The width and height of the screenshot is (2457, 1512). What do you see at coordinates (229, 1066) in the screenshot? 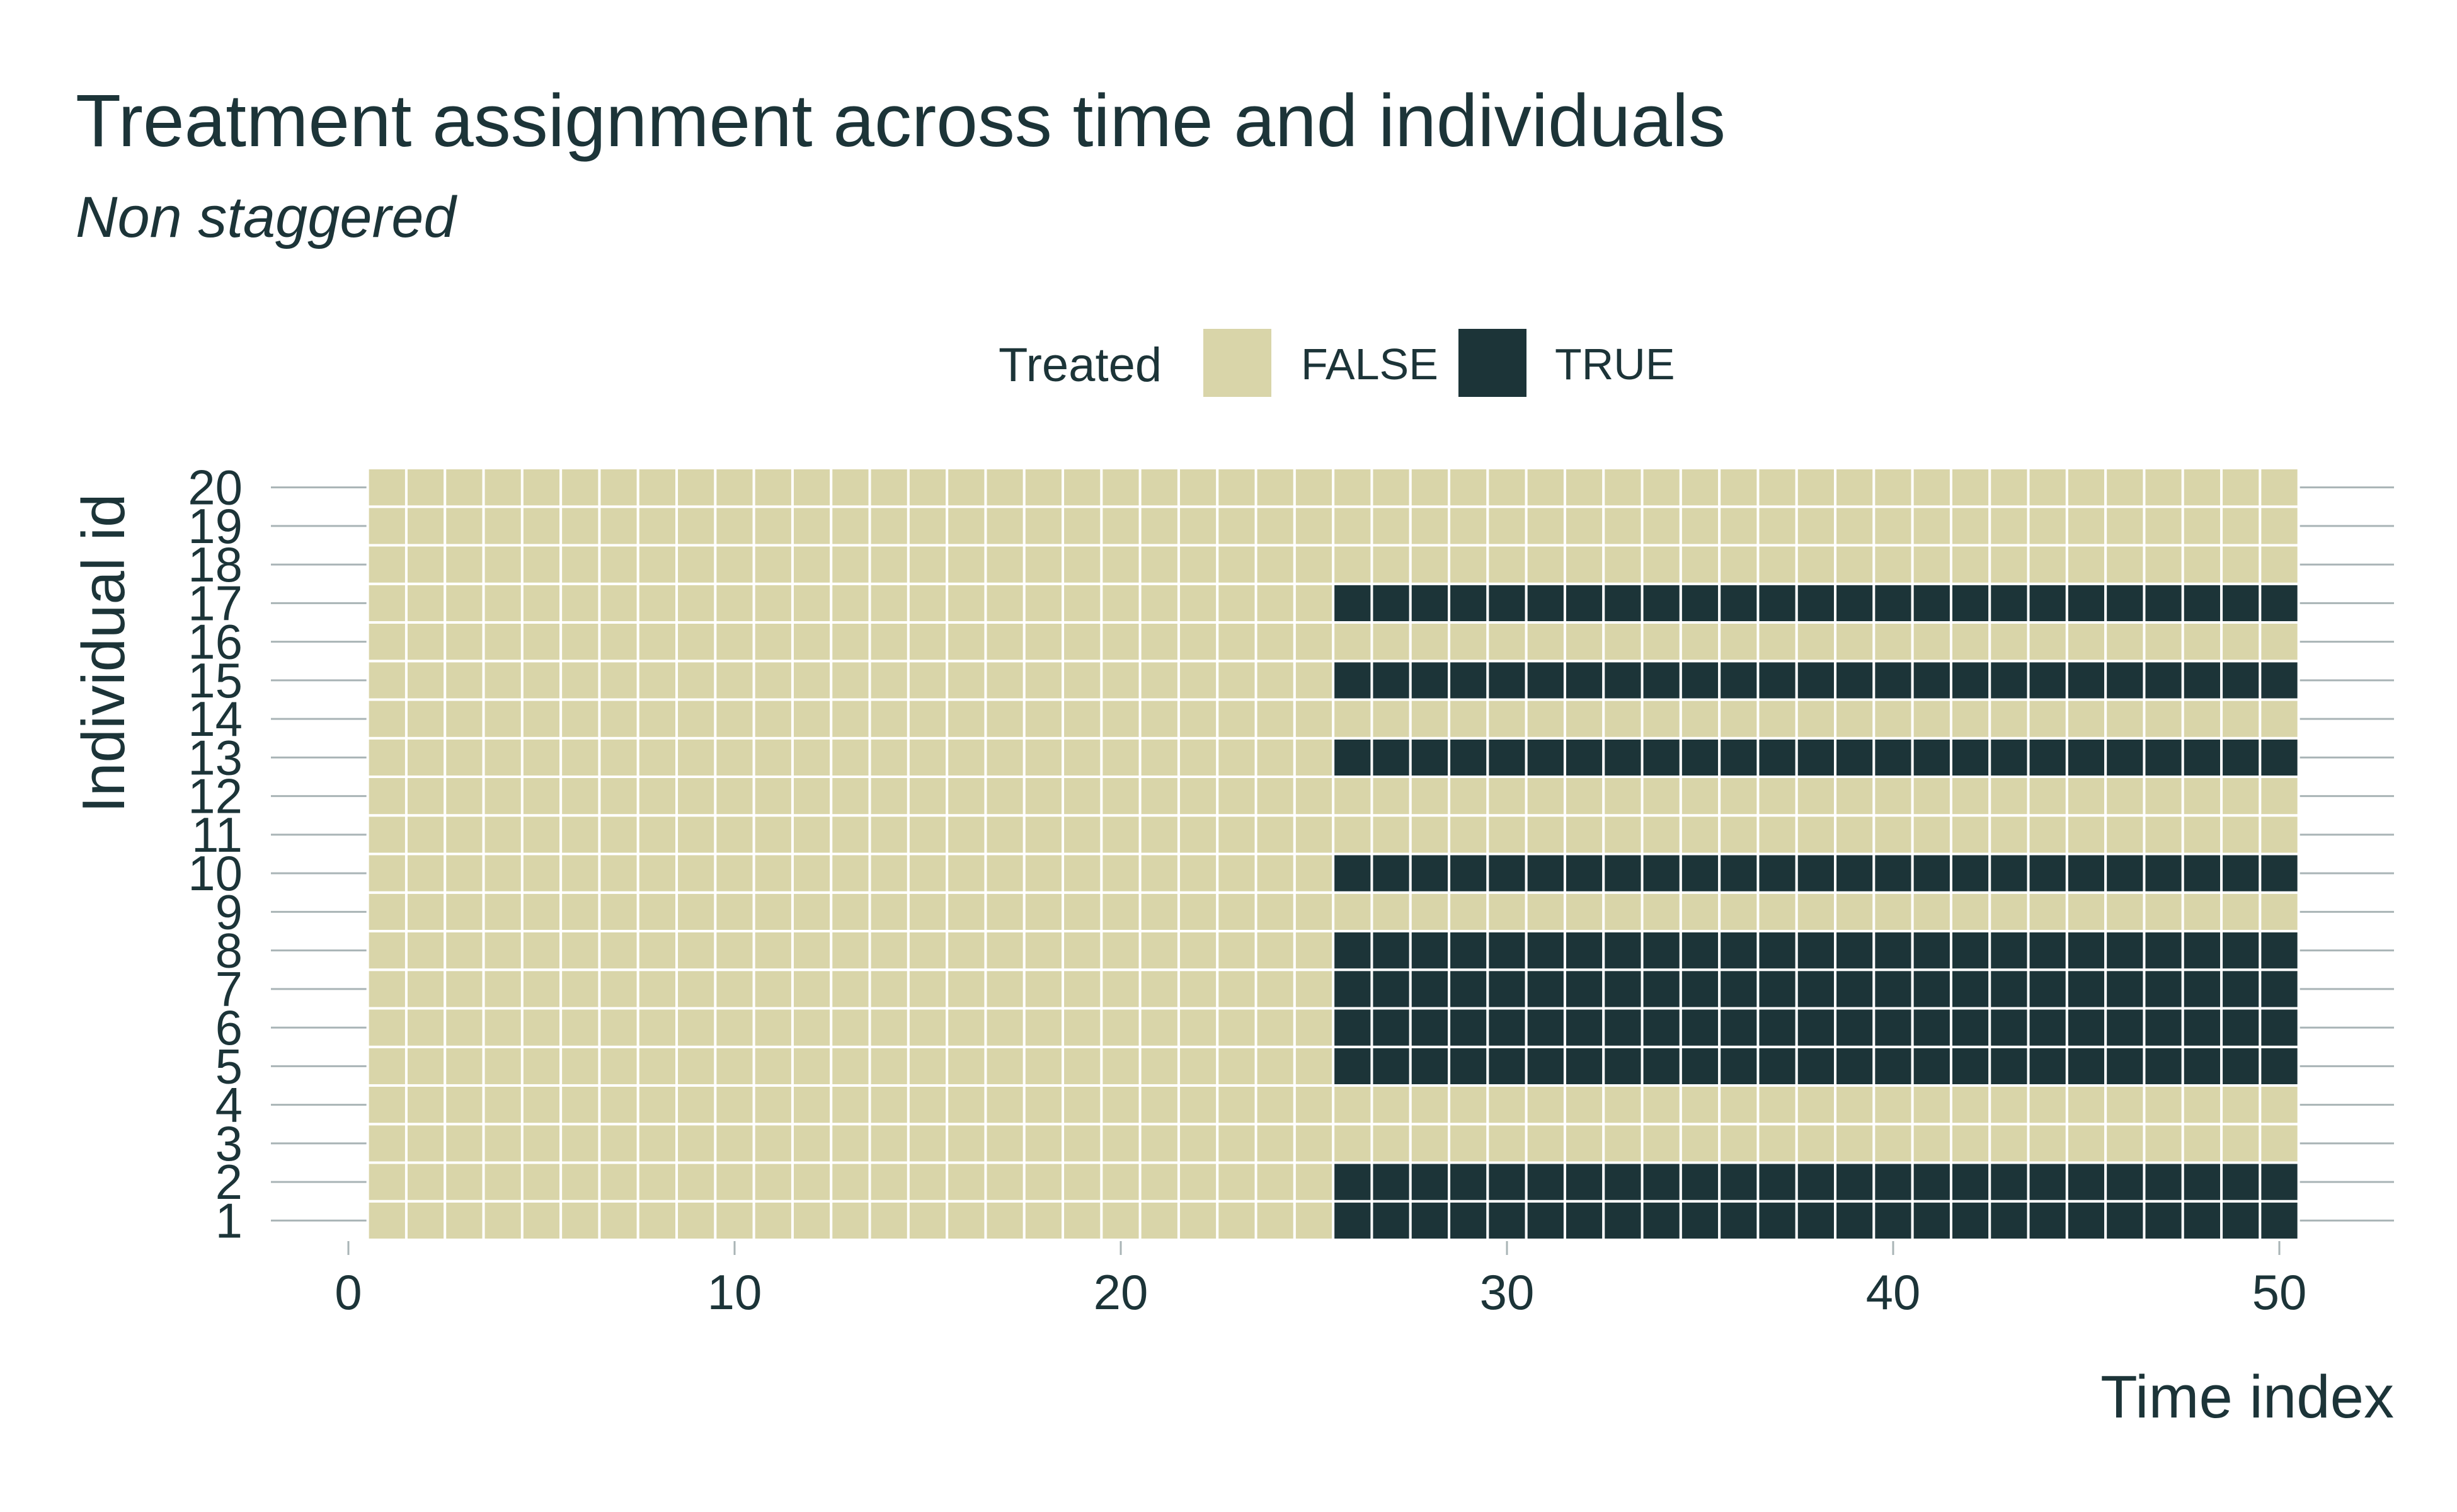
I see `y-tick-label: 5` at bounding box center [229, 1066].